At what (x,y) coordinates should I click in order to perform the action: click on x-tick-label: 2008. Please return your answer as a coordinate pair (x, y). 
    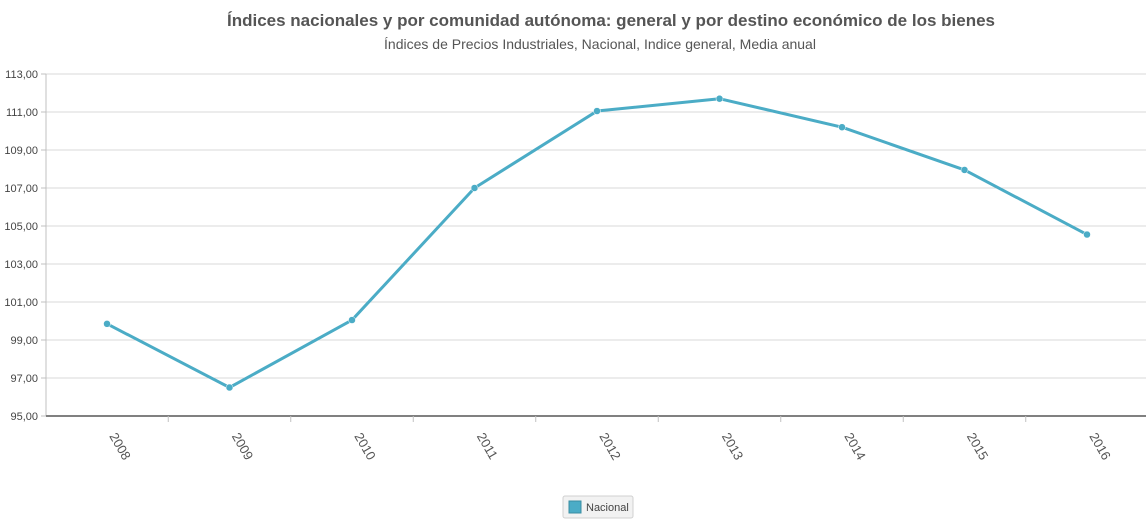
    Looking at the image, I should click on (119, 446).